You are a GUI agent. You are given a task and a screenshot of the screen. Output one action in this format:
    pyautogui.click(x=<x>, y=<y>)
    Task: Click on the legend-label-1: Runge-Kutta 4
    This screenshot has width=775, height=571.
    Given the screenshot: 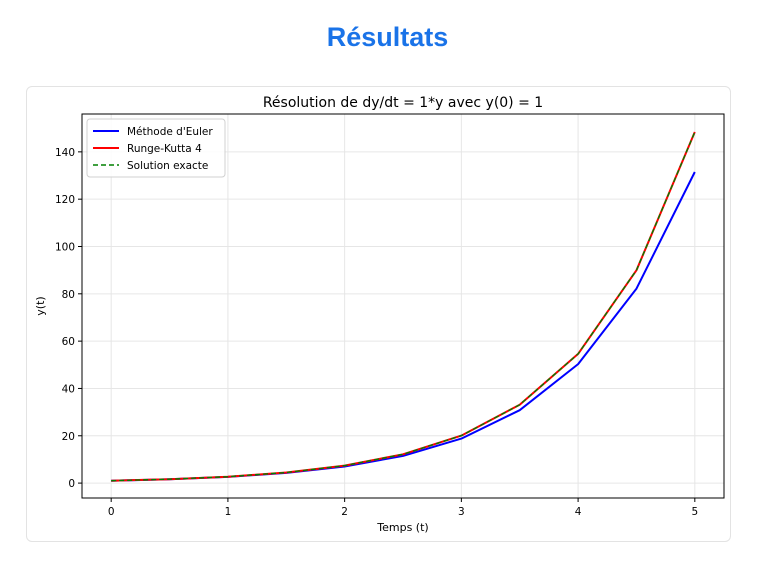 What is the action you would take?
    pyautogui.click(x=164, y=149)
    